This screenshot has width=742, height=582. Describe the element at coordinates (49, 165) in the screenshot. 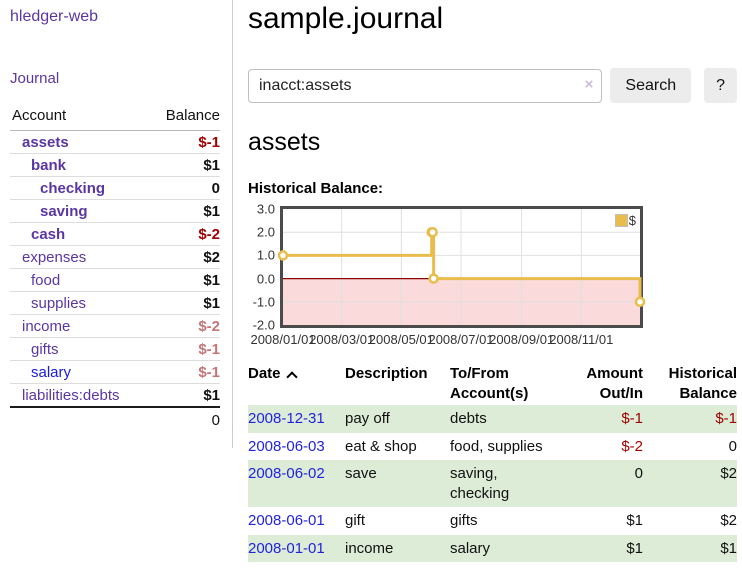

I see `account-link: bank` at that location.